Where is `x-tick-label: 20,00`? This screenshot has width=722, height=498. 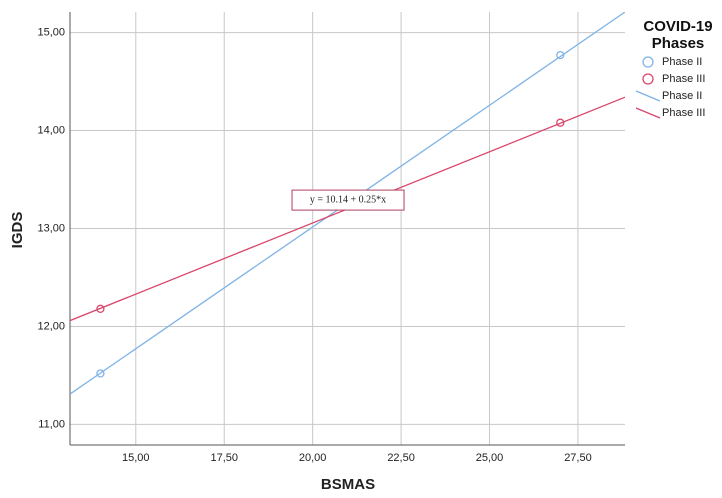 x-tick-label: 20,00 is located at coordinates (313, 458).